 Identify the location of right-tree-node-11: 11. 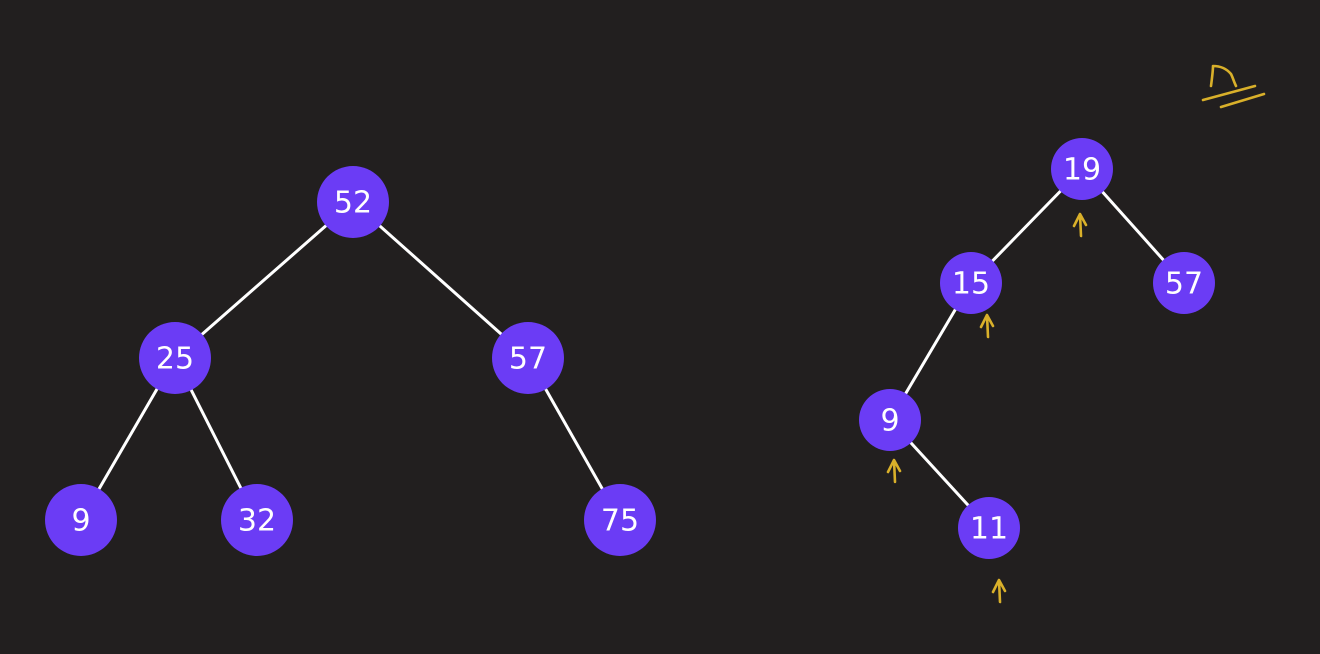
(989, 528).